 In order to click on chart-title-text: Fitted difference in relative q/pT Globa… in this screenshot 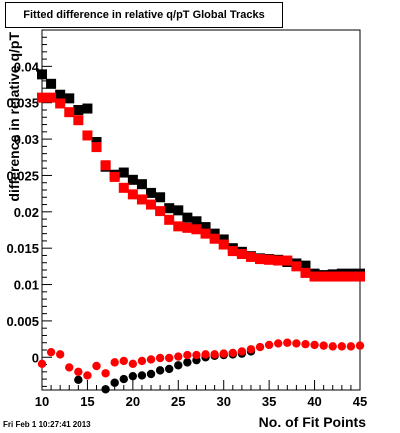, I will do `click(144, 15)`.